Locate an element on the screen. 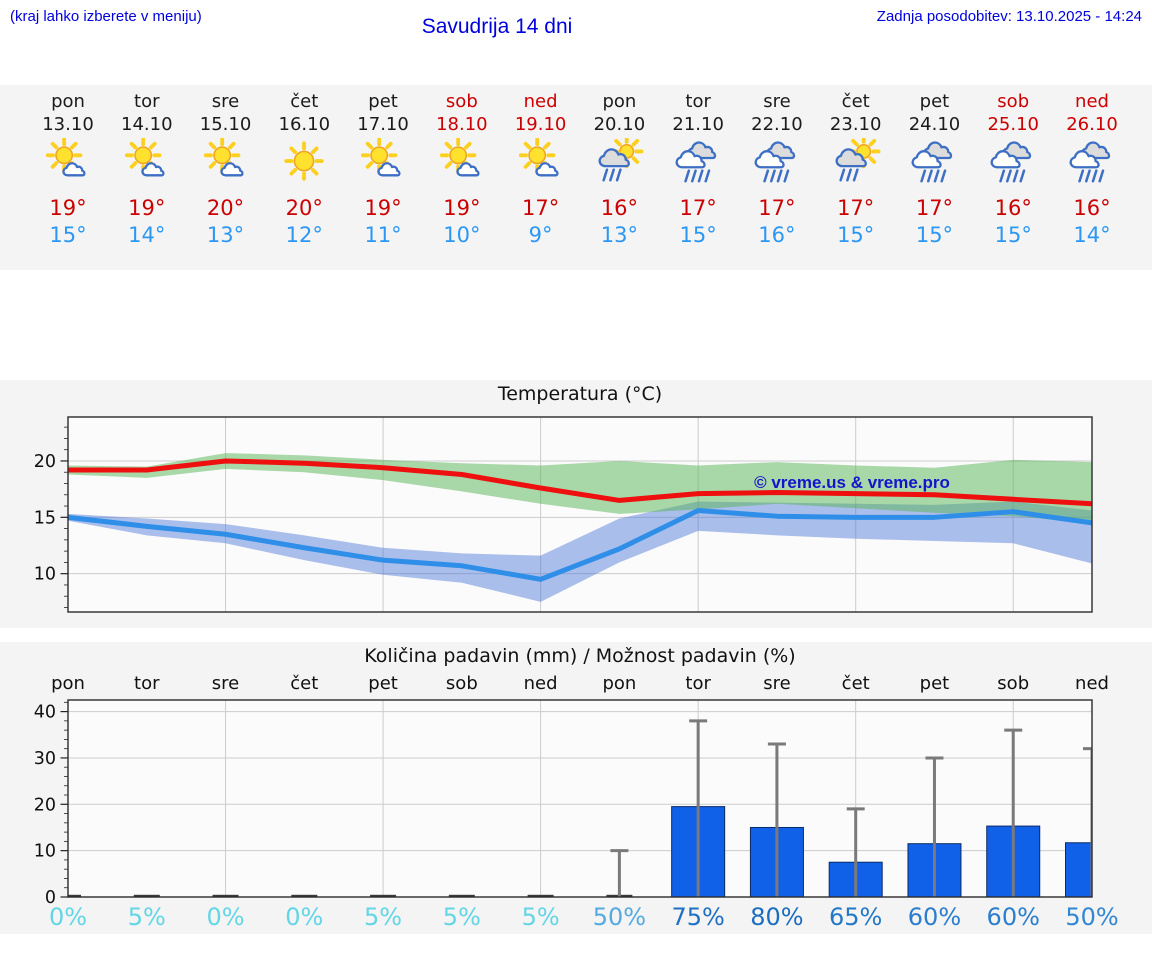  forecast-day: sre 15.10 20° 13° is located at coordinates (225, 167).